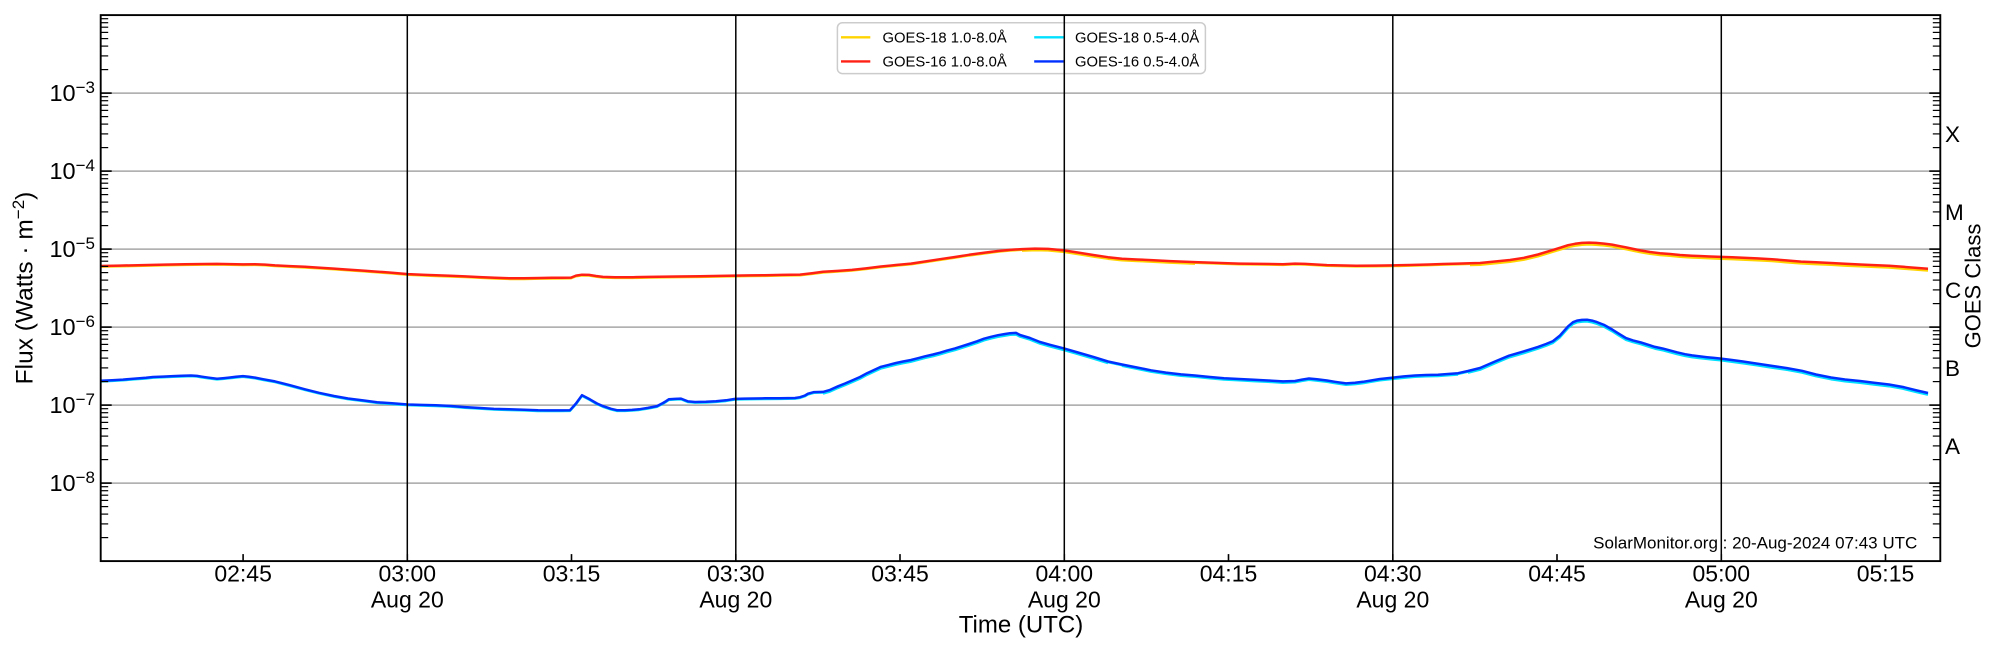 The height and width of the screenshot is (650, 2000). What do you see at coordinates (24, 288) in the screenshot?
I see `svg-text: Flux (Watts · m−2)` at bounding box center [24, 288].